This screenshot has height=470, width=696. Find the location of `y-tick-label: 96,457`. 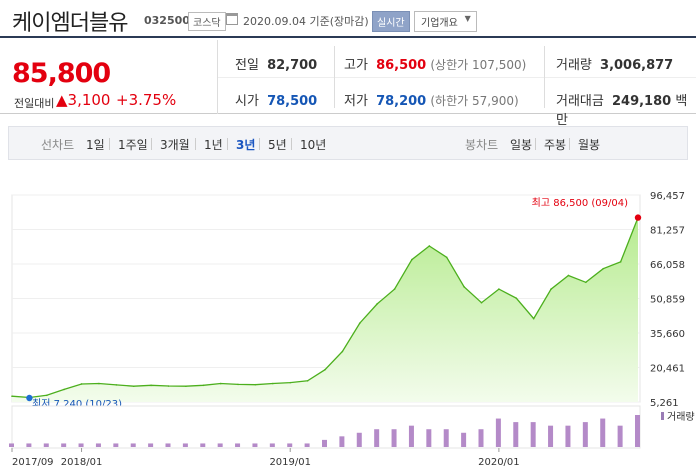

y-tick-label: 96,457 is located at coordinates (667, 196).